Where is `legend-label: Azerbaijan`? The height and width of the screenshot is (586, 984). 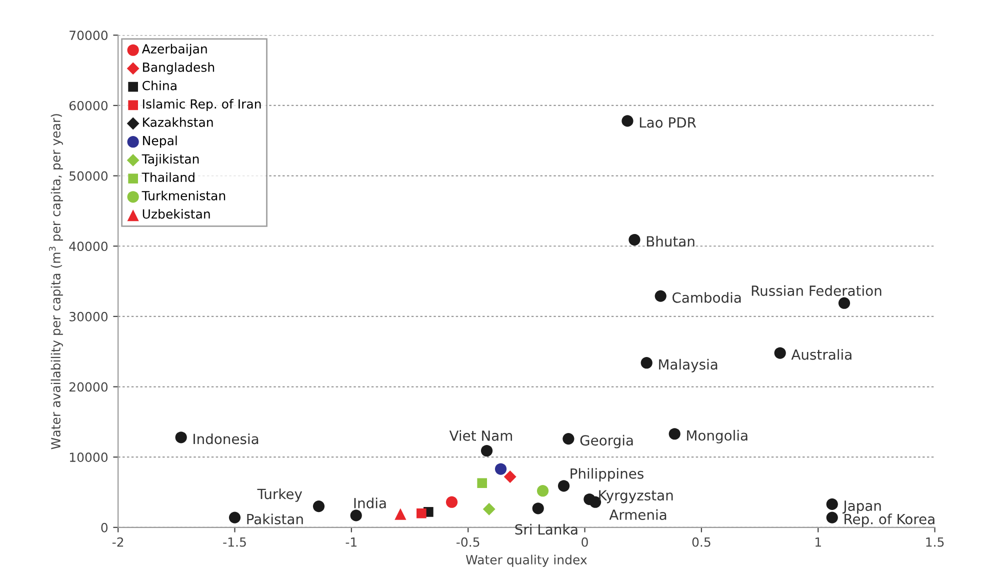 legend-label: Azerbaijan is located at coordinates (174, 50).